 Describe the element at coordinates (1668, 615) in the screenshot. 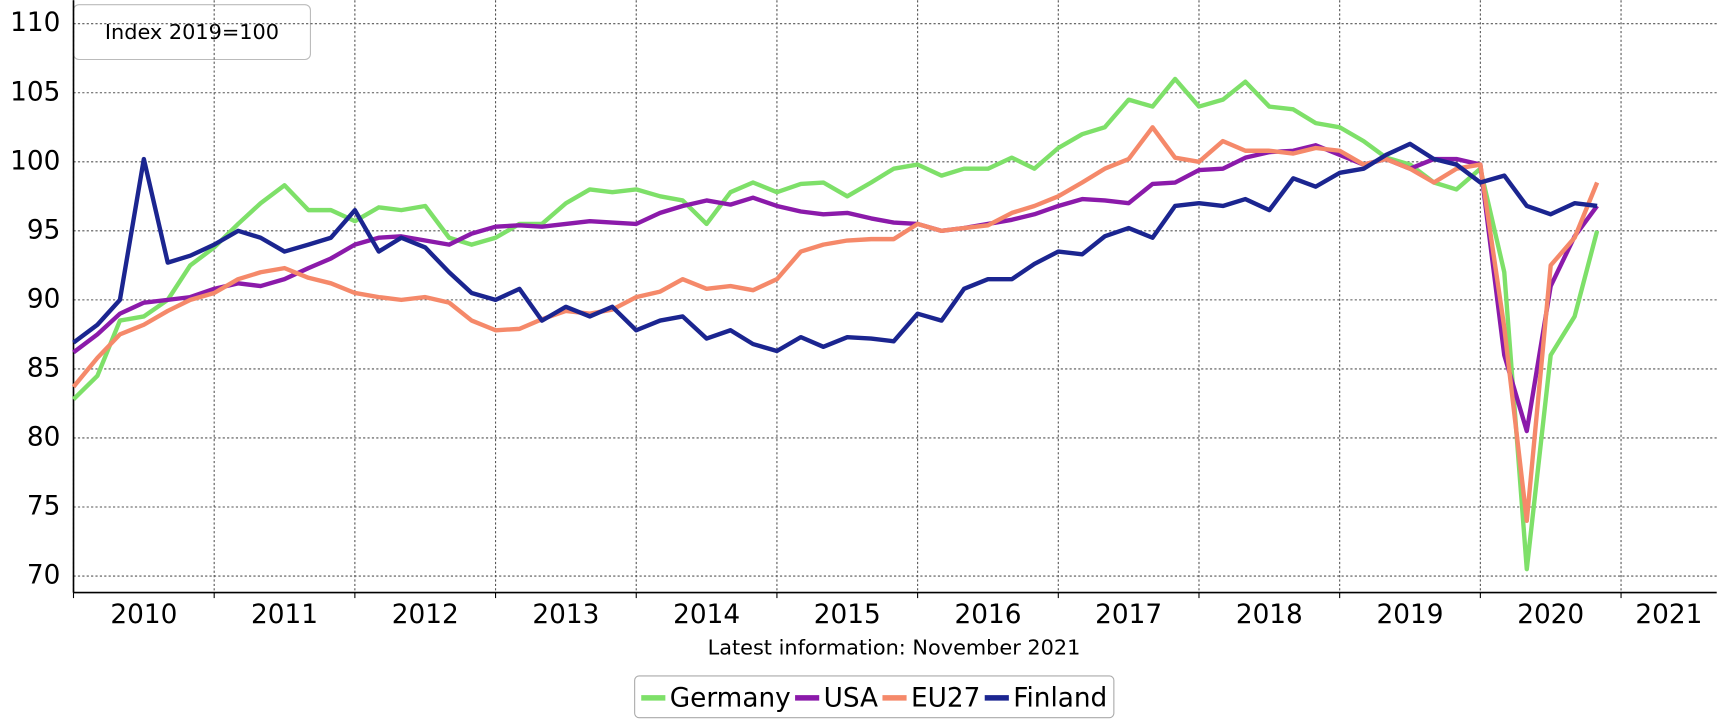

I see `x-tick-label: 2021` at that location.